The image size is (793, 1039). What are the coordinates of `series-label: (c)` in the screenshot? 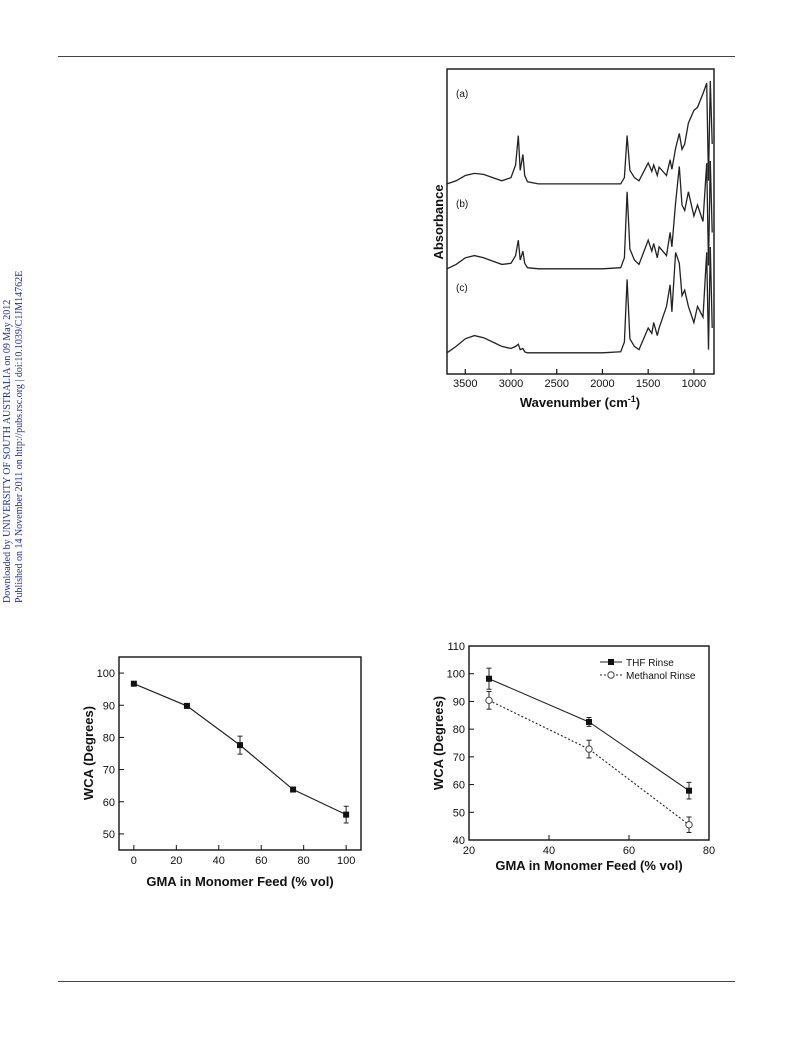 It's located at (462, 288).